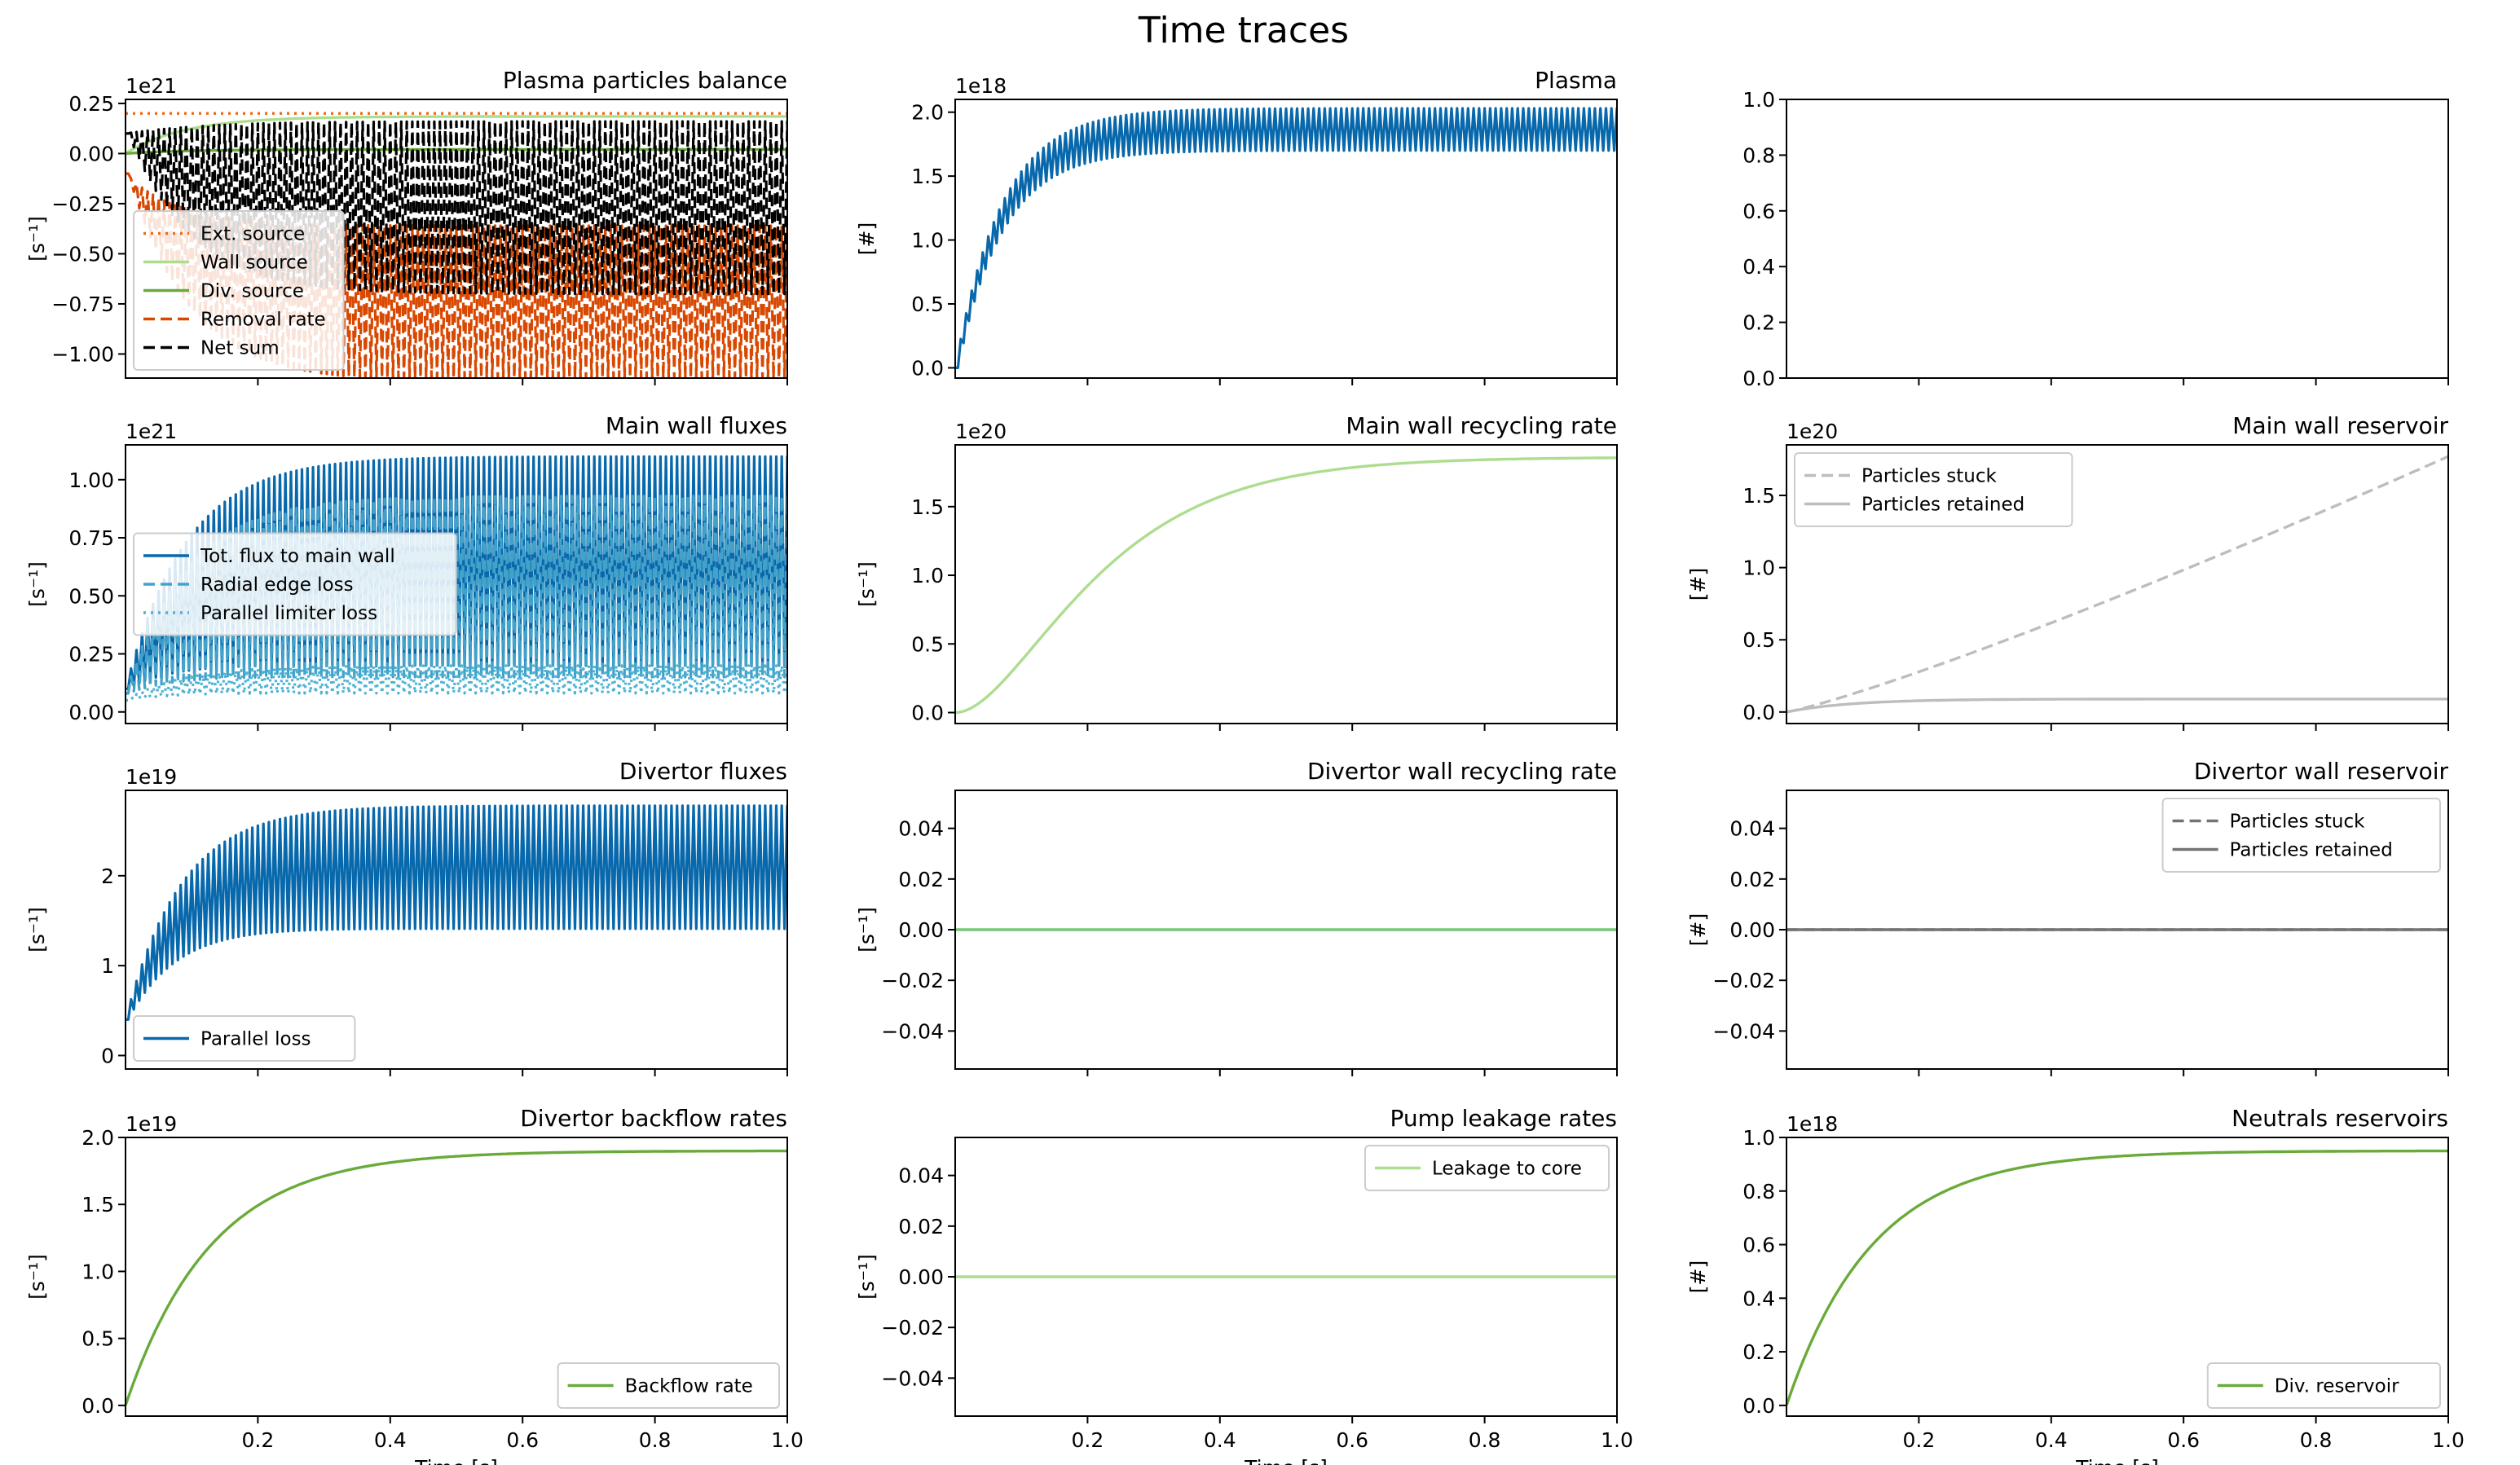  I want to click on panel-divertor-fluxes: 0 1 2 Divertor fluxes 1e19 [s⁻¹] Parallel loss, so click(406, 917).